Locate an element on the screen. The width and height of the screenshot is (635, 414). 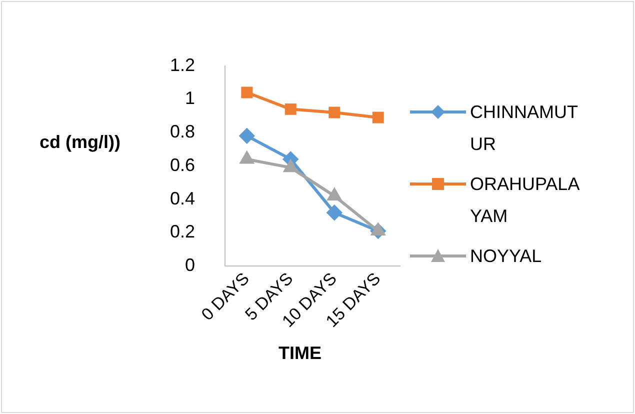
y-tick-label: 0.8 is located at coordinates (183, 132).